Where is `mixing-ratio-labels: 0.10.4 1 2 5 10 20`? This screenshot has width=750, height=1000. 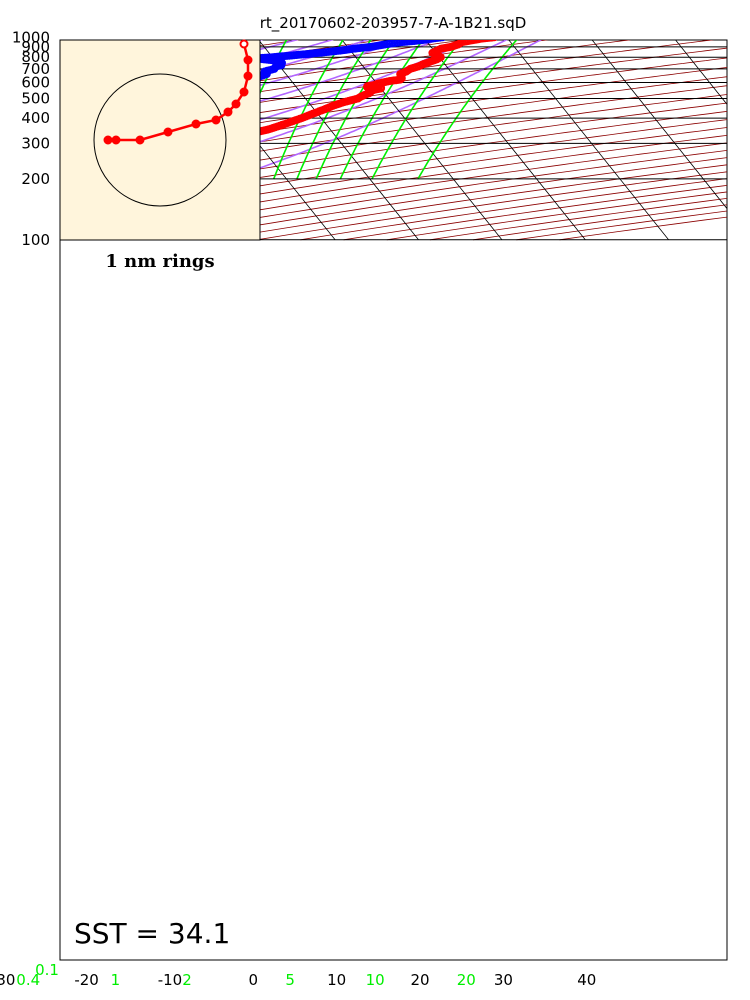 mixing-ratio-labels: 0.10.4 1 2 5 10 20 is located at coordinates (246, 975).